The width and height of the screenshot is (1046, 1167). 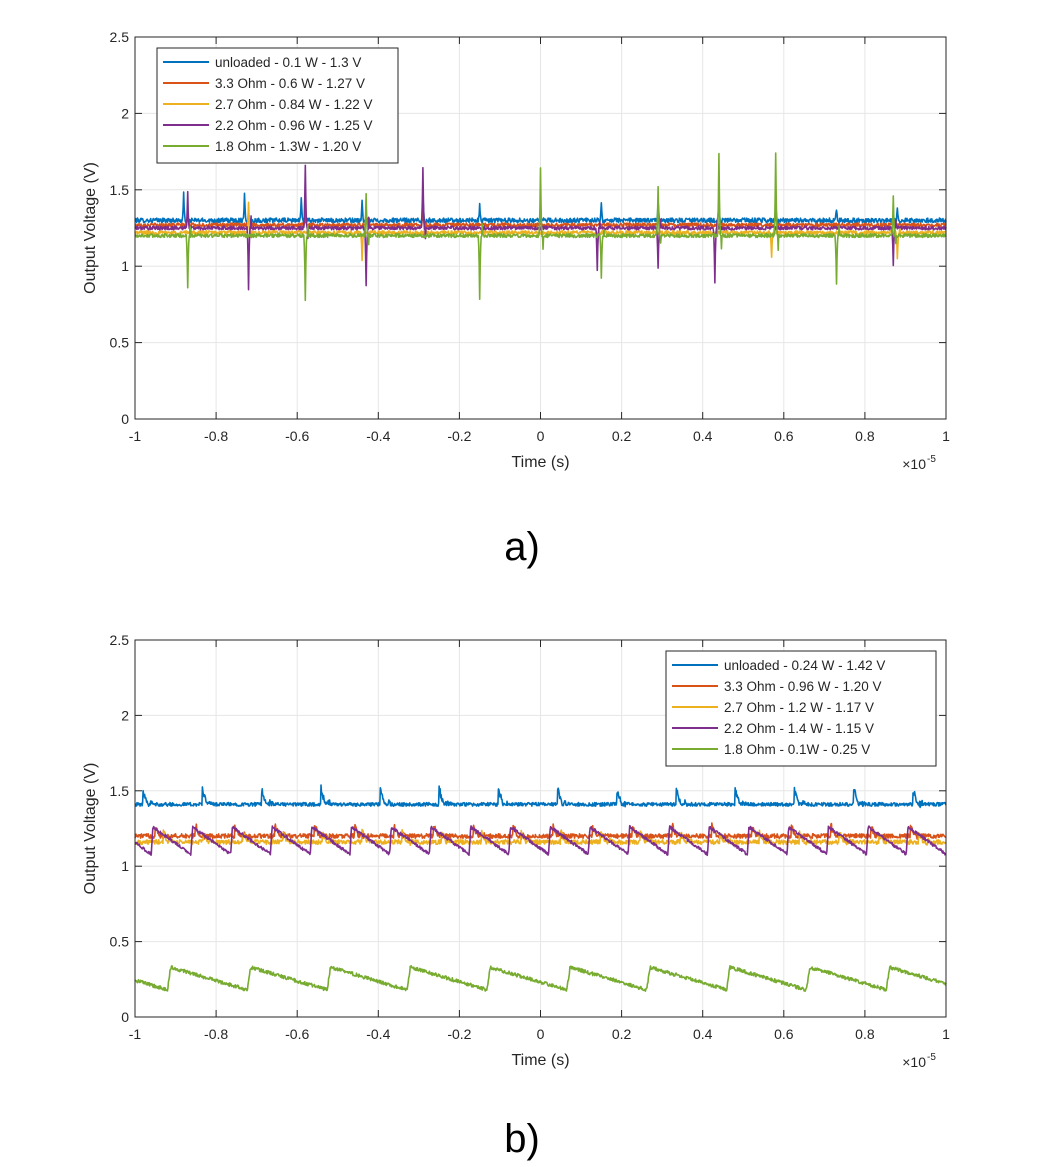 What do you see at coordinates (803, 686) in the screenshot?
I see `legend-label-2: 3.3 Ohm - 0.96 W - 1.20 V` at bounding box center [803, 686].